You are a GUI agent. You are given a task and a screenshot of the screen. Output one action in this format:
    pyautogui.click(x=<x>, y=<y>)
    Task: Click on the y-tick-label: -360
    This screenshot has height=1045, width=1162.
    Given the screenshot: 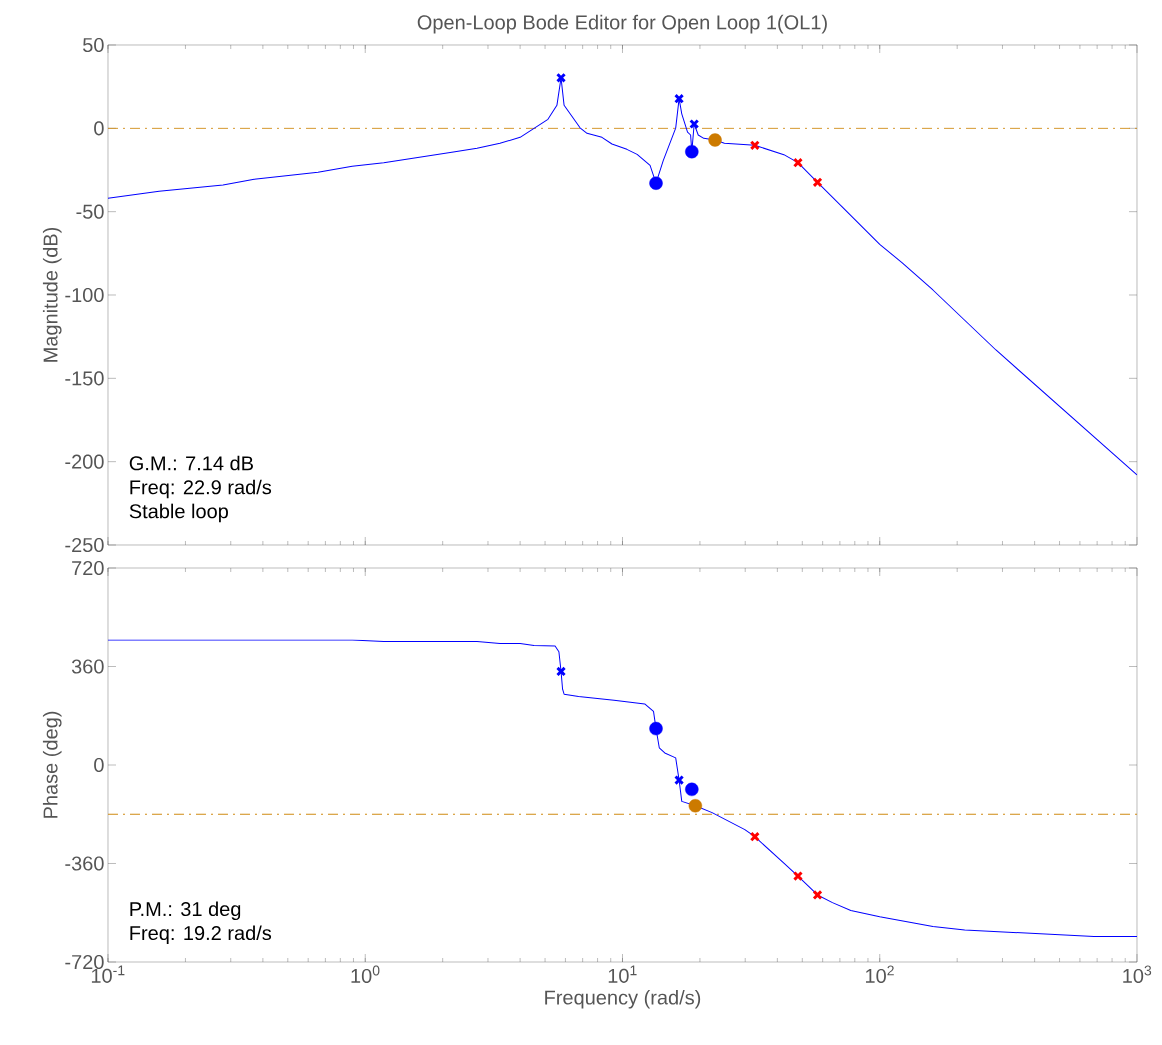 What is the action you would take?
    pyautogui.click(x=84, y=863)
    